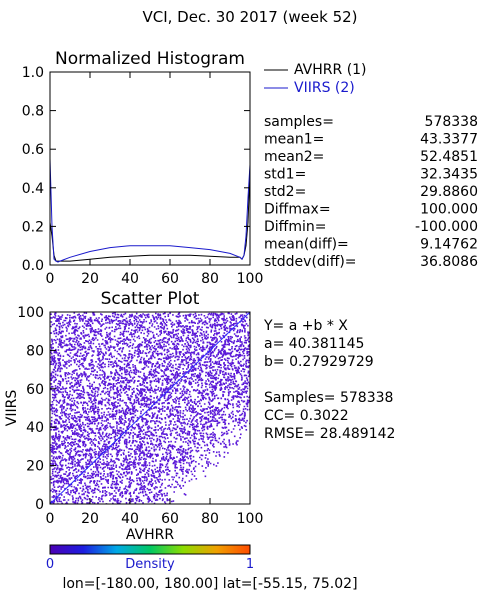 The width and height of the screenshot is (500, 600). I want to click on histogram-lines, so click(150, 210).